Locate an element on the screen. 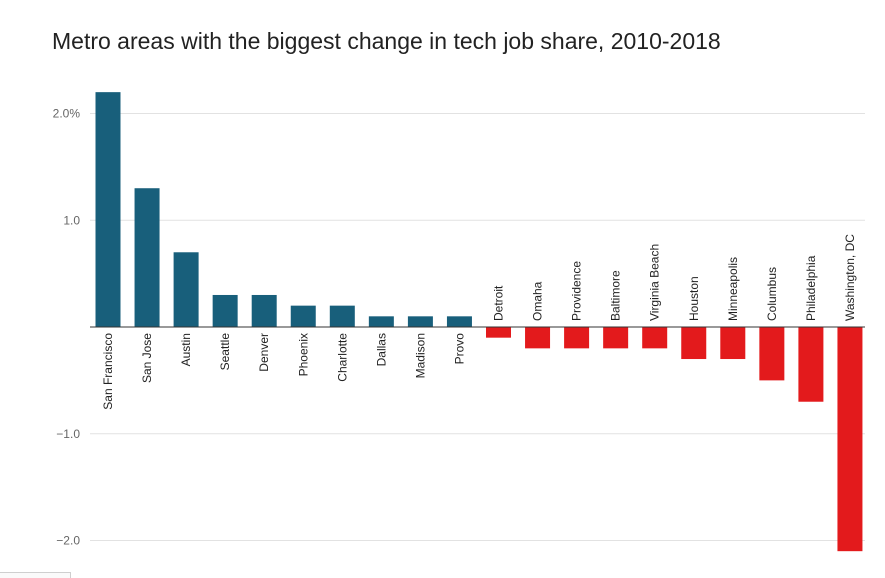  category-label: Charlotte is located at coordinates (342, 357).